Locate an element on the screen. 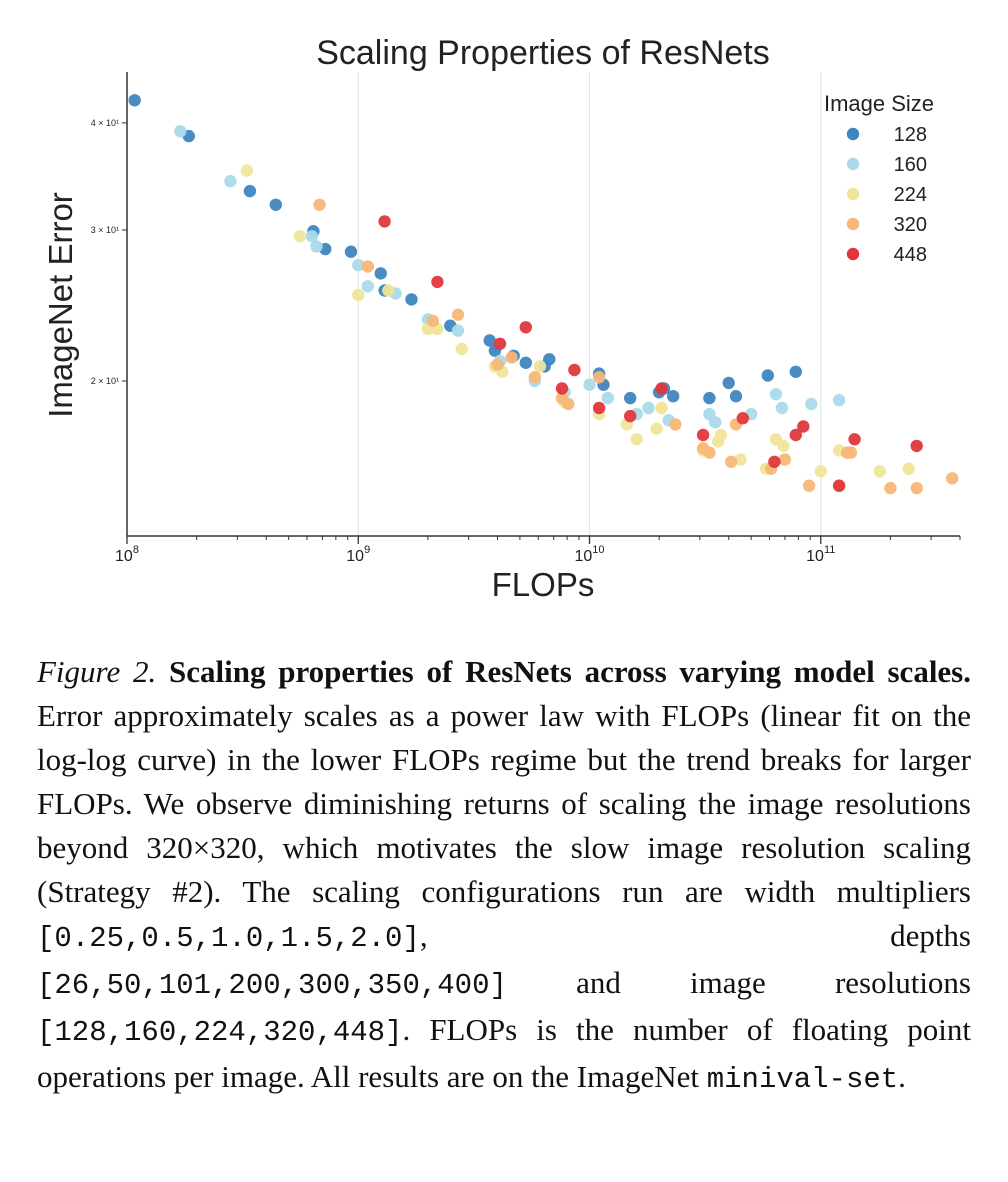 The image size is (1008, 1182). legend-title: Image Size is located at coordinates (879, 103).